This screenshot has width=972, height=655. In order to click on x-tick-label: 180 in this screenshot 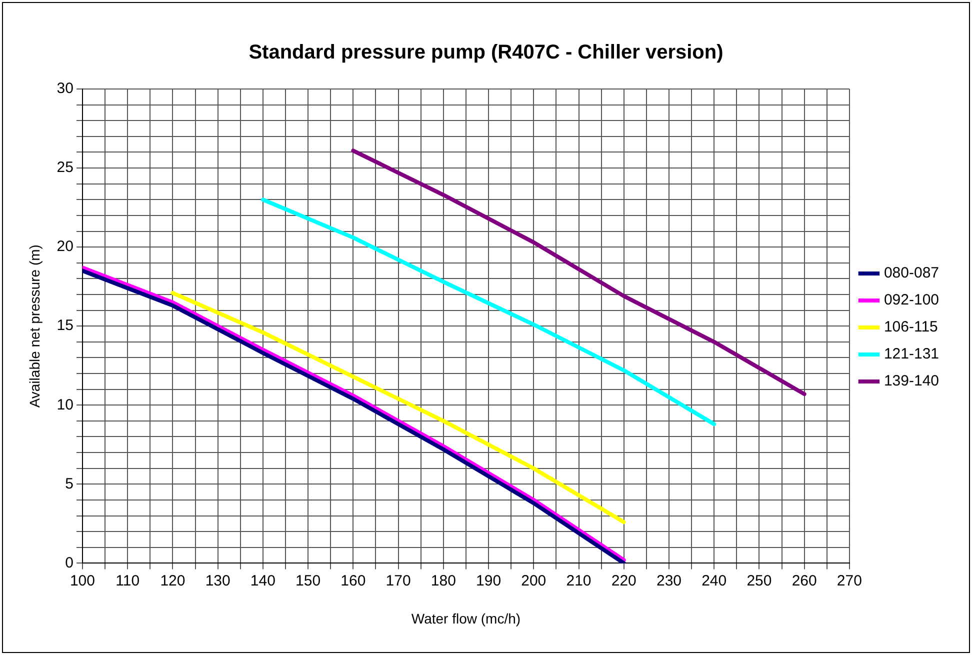, I will do `click(443, 581)`.